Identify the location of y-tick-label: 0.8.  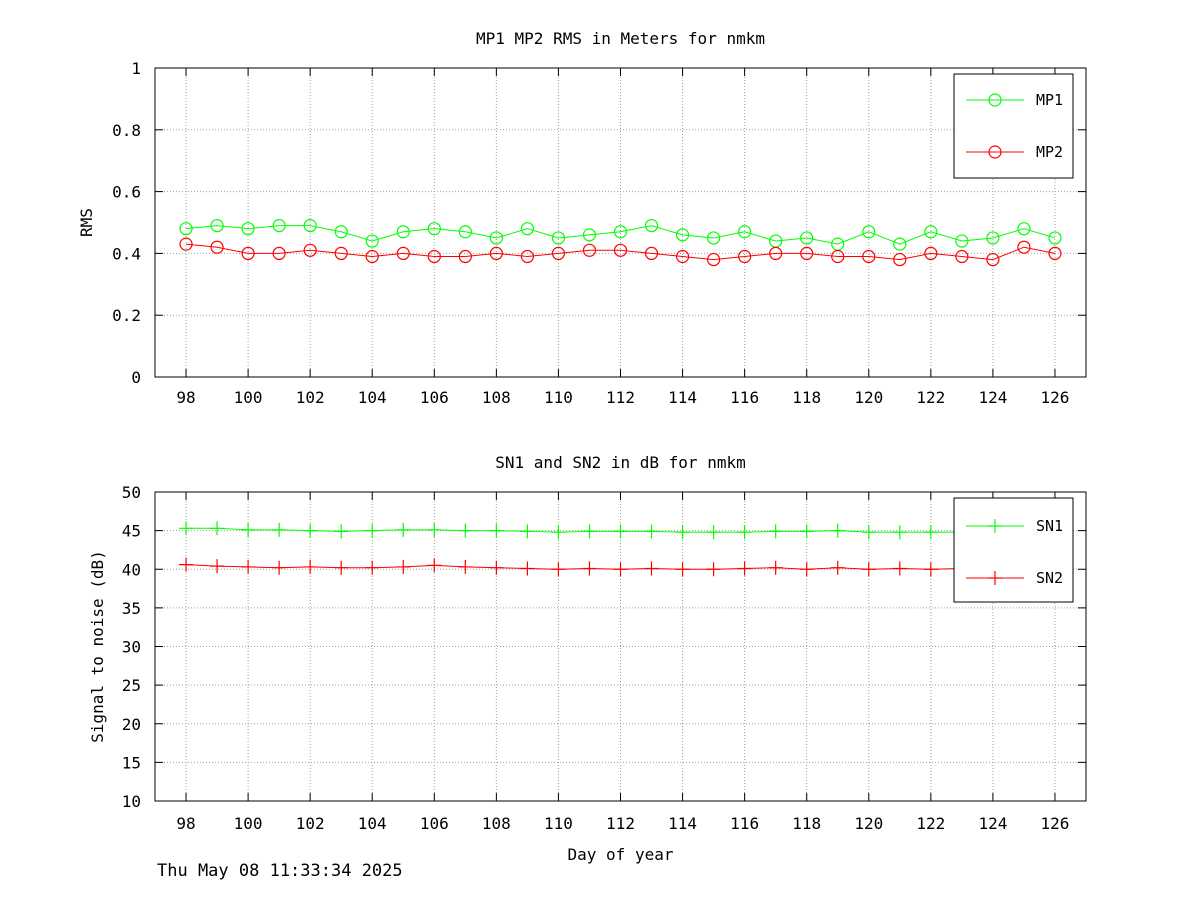
(126, 130).